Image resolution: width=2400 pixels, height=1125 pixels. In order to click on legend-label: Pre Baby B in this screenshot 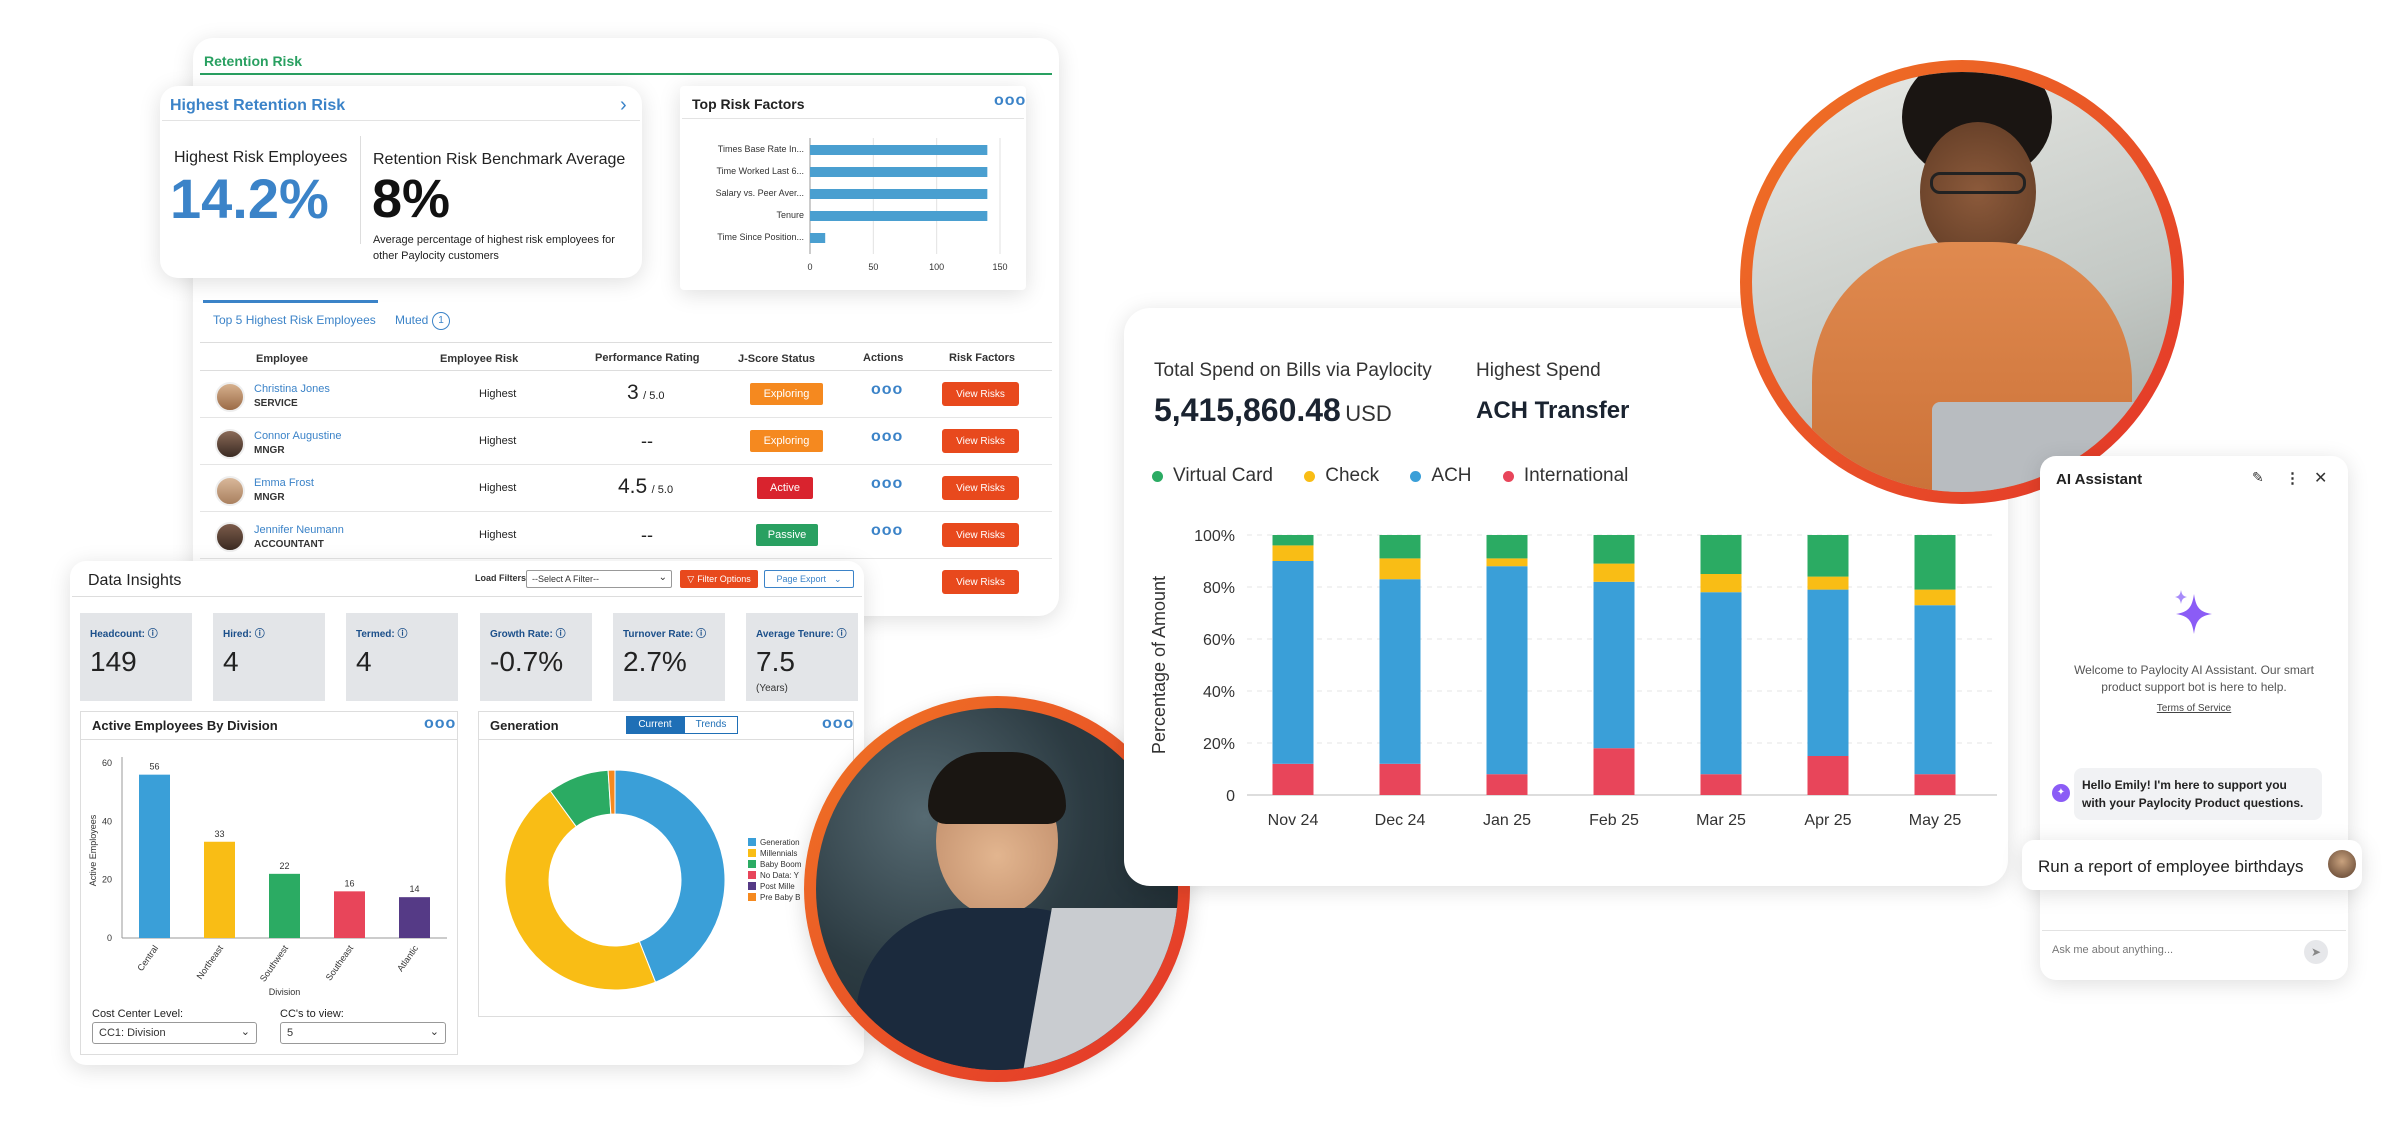, I will do `click(780, 897)`.